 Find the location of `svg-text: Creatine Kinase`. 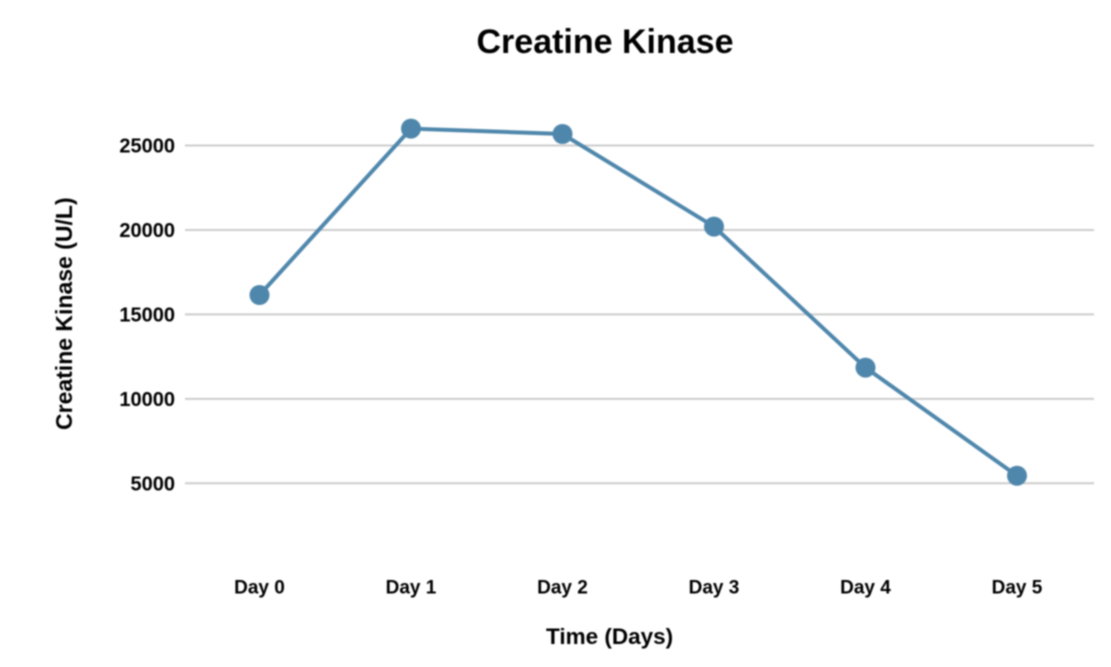

svg-text: Creatine Kinase is located at coordinates (605, 42).